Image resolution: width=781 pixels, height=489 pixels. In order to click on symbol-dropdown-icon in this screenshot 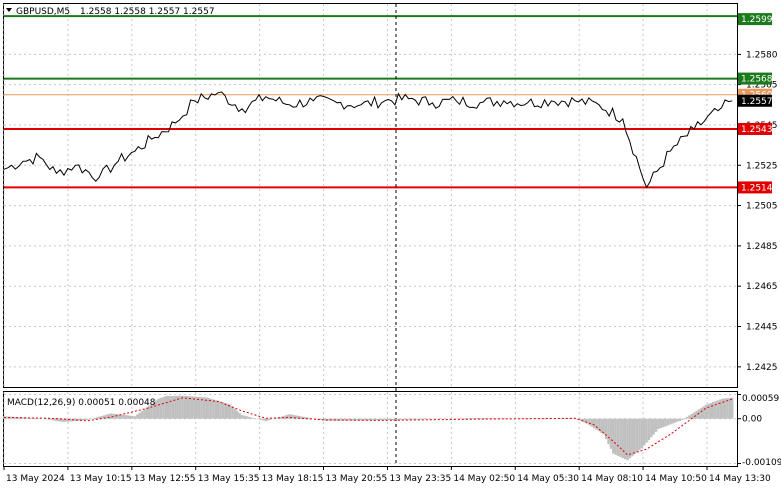, I will do `click(9, 10)`.